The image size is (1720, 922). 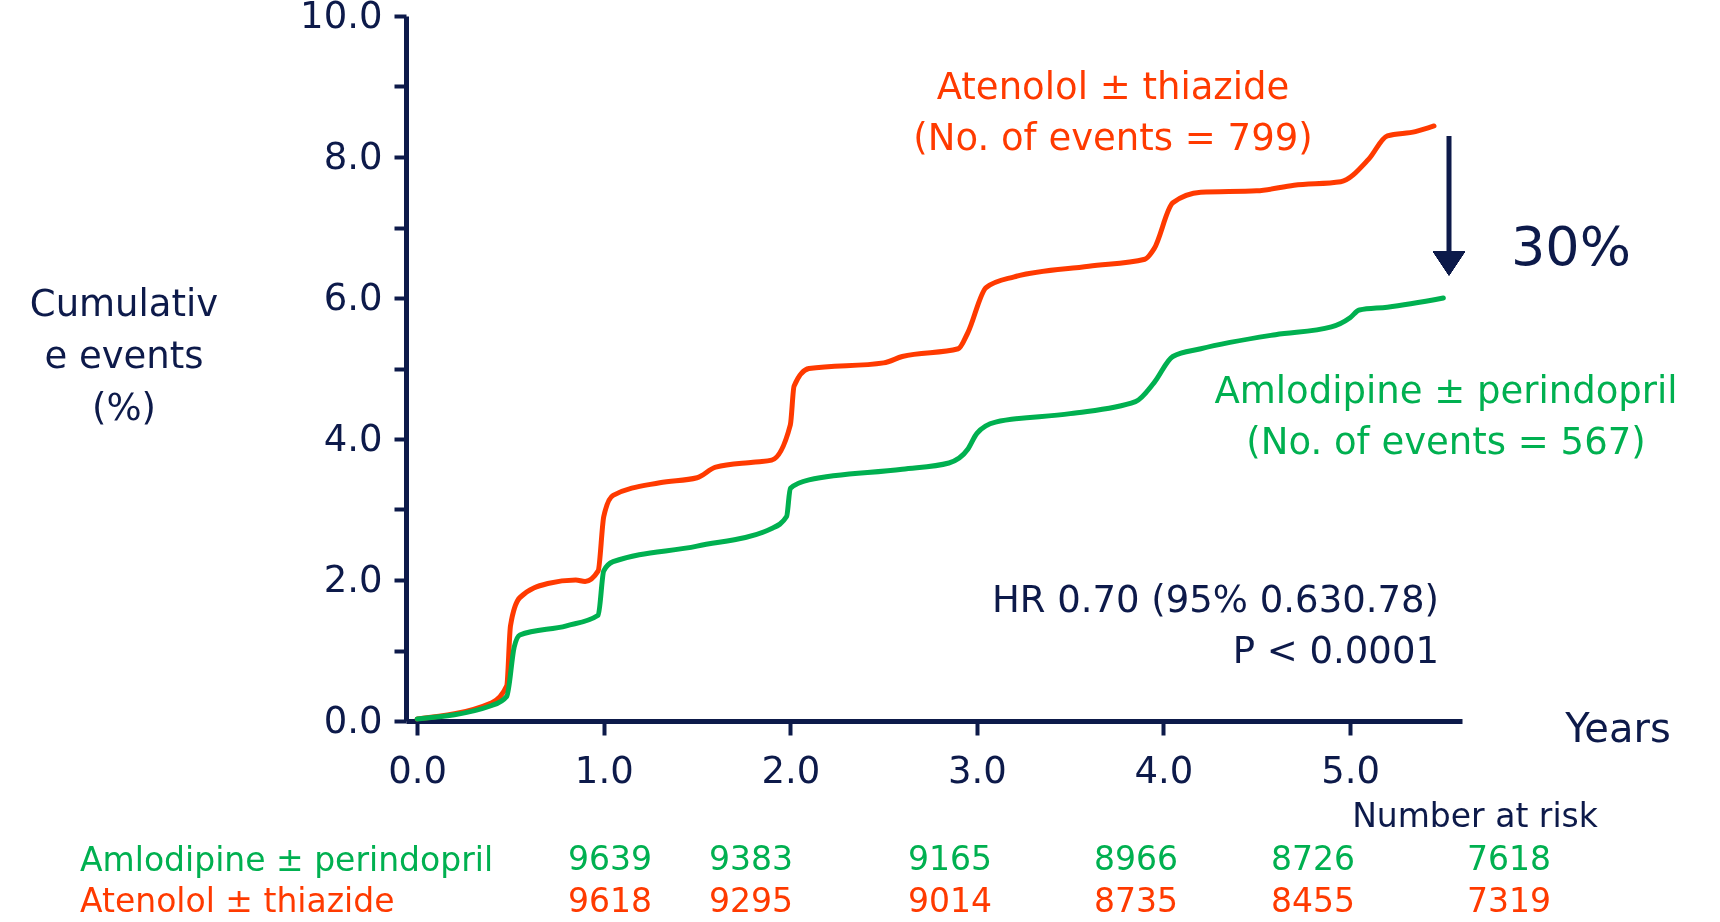 What do you see at coordinates (791, 770) in the screenshot?
I see `x-tick-label: 2.0` at bounding box center [791, 770].